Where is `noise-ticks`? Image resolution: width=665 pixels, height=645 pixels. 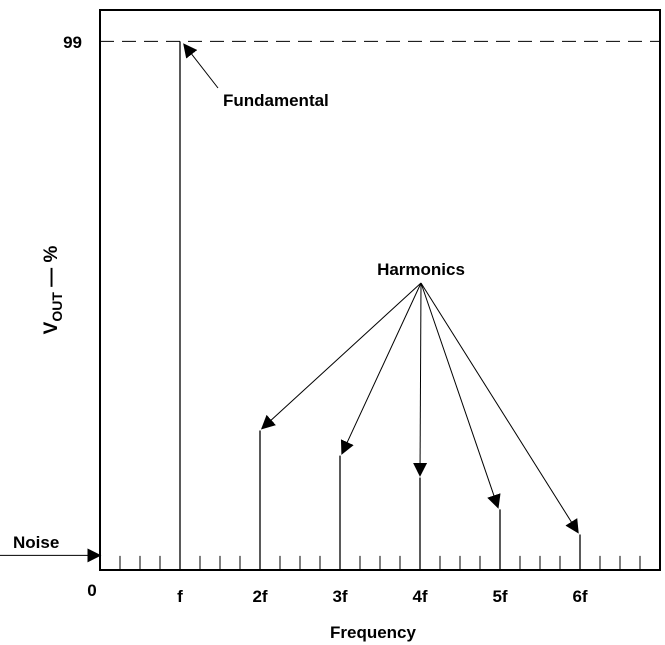
noise-ticks is located at coordinates (380, 562).